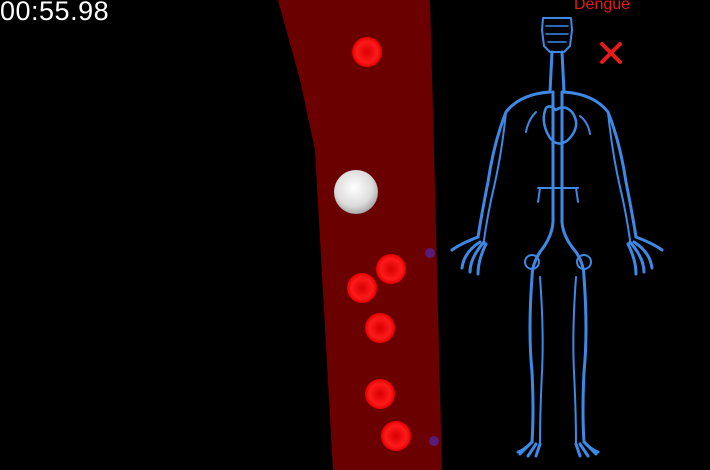  I want to click on disease-label: Dengue, so click(602, 6).